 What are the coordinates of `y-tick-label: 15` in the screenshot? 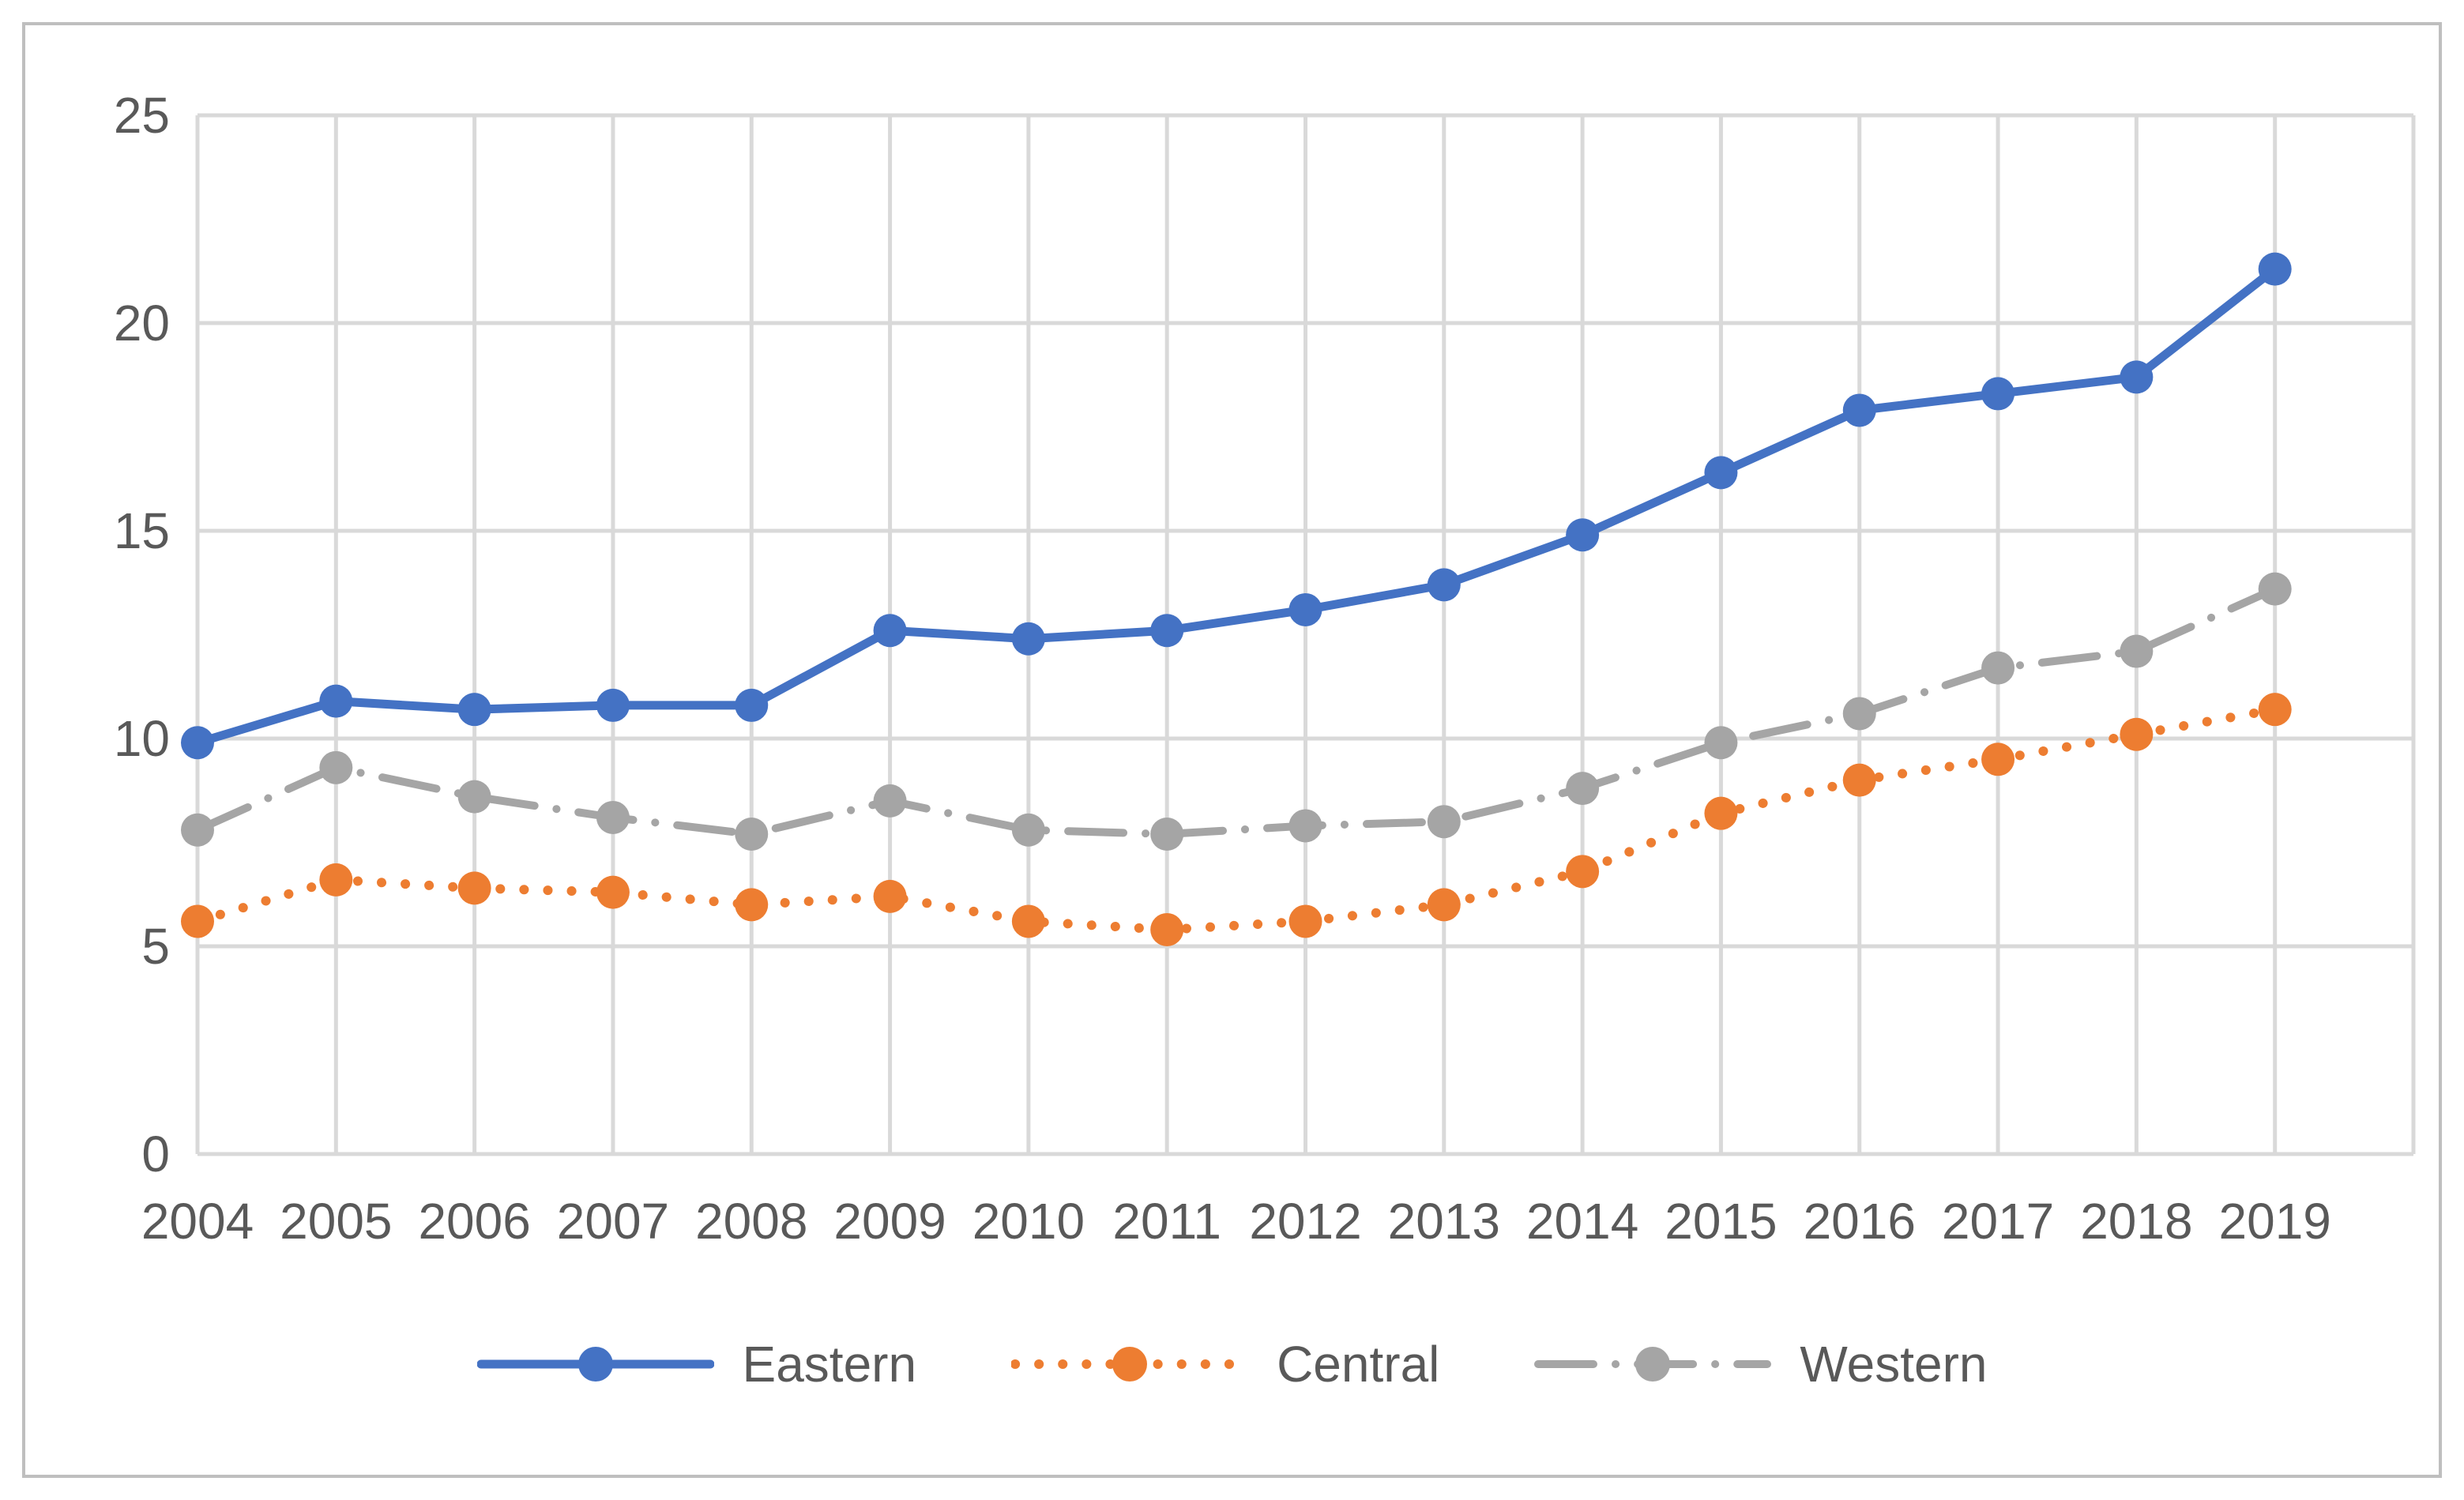 It's located at (142, 530).